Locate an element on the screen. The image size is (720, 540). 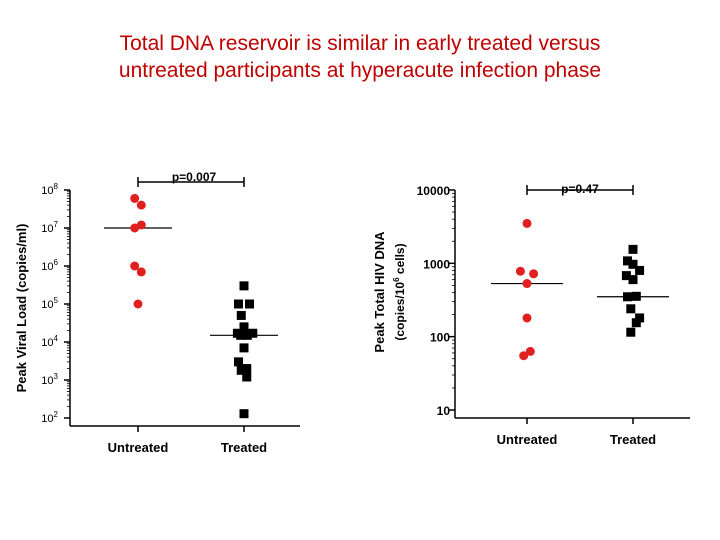
y-axis-label-part: cells) is located at coordinates (400, 260).